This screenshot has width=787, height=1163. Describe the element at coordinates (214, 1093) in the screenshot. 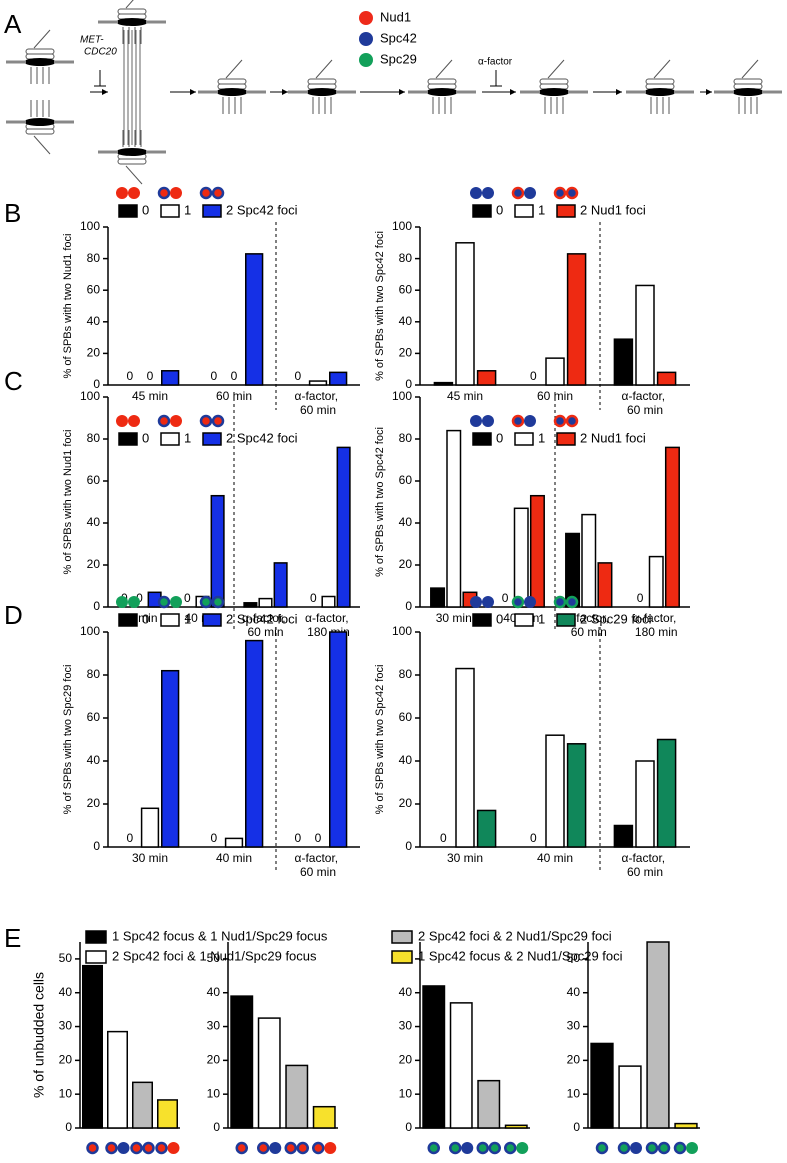

I see `y-tick-label: 10` at that location.